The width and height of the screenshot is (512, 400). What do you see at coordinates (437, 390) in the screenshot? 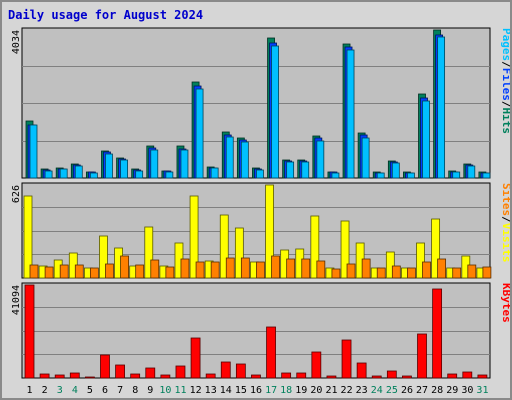
I see `x-tick-label: 28` at bounding box center [437, 390].